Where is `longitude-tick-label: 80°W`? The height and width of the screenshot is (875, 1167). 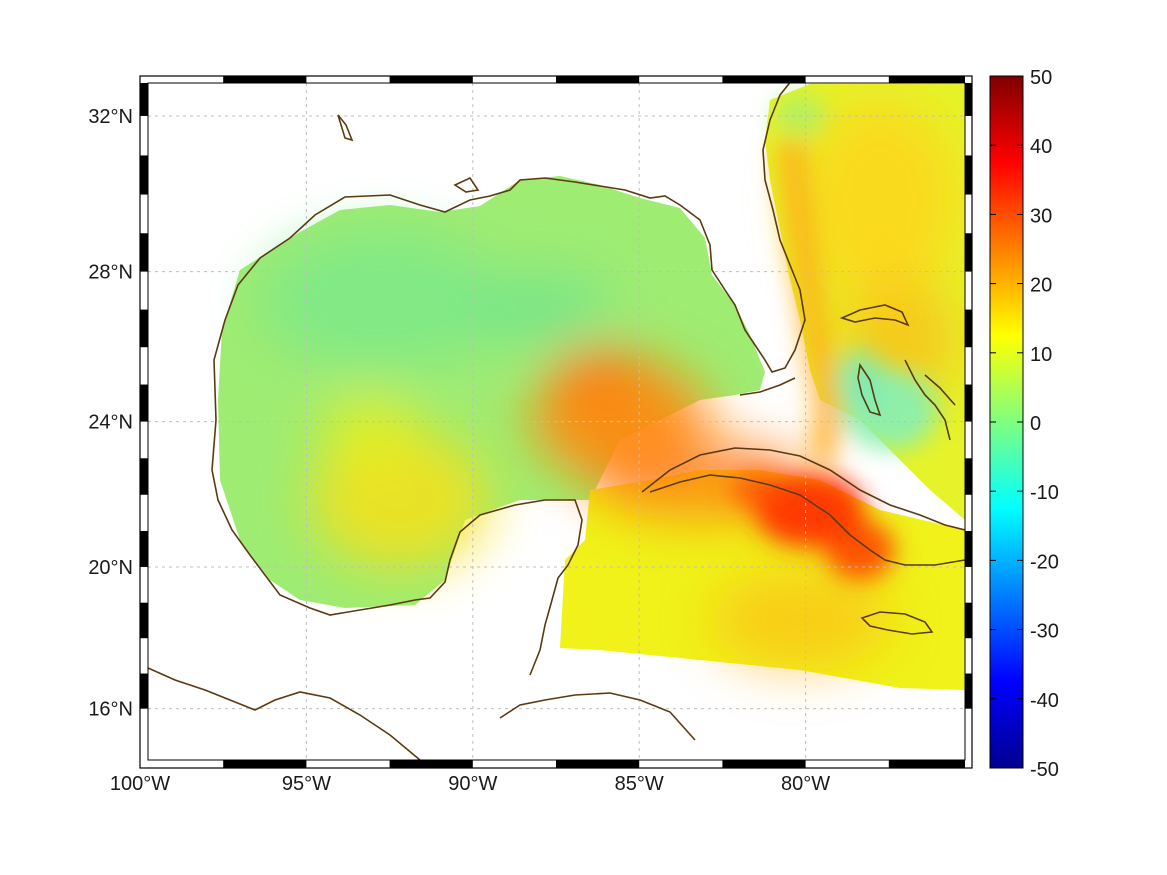 longitude-tick-label: 80°W is located at coordinates (805, 784).